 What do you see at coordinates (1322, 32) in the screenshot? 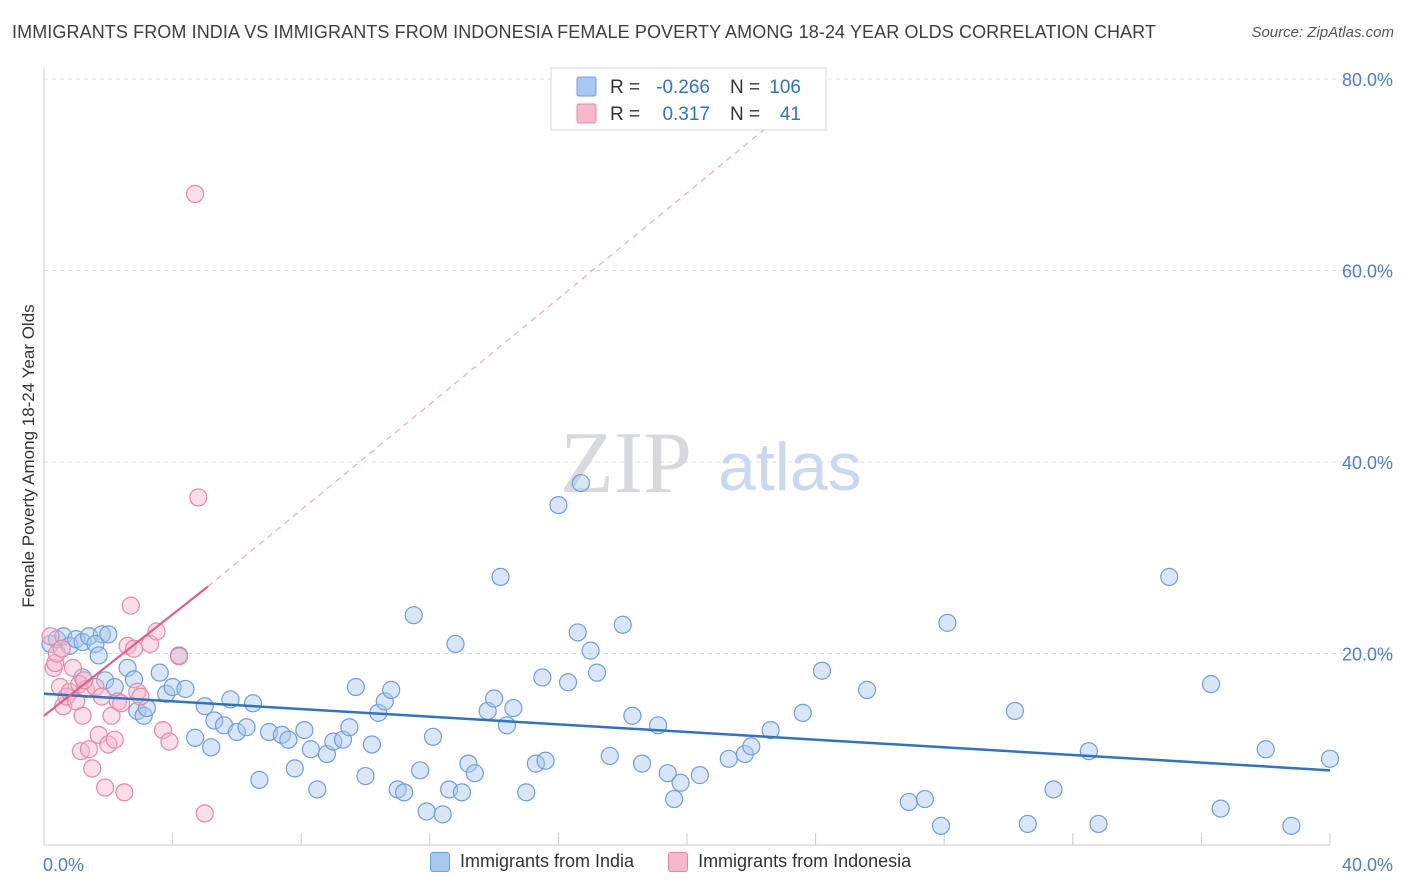
I see `source-label: Source: ZipAtlas.com` at bounding box center [1322, 32].